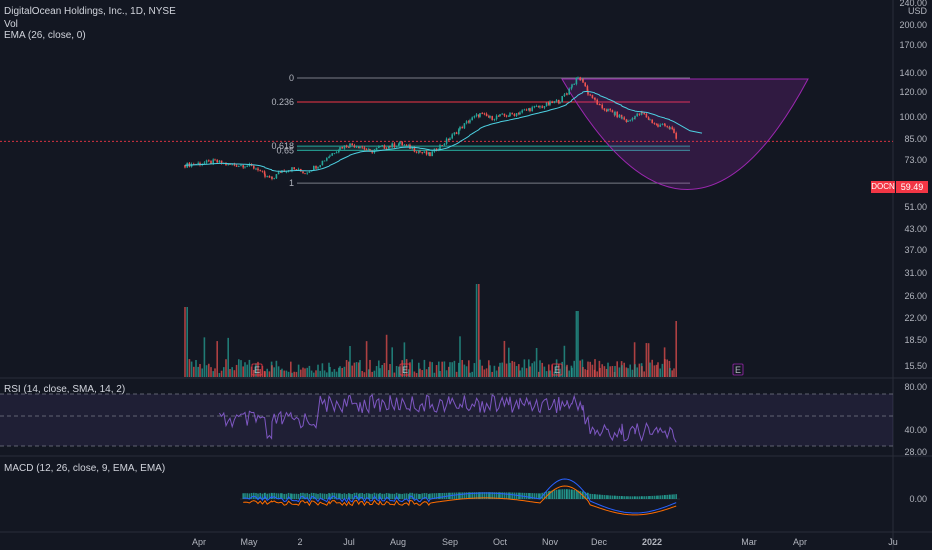  Describe the element at coordinates (282, 102) in the screenshot. I see `fib-level-label: 0.236` at that location.